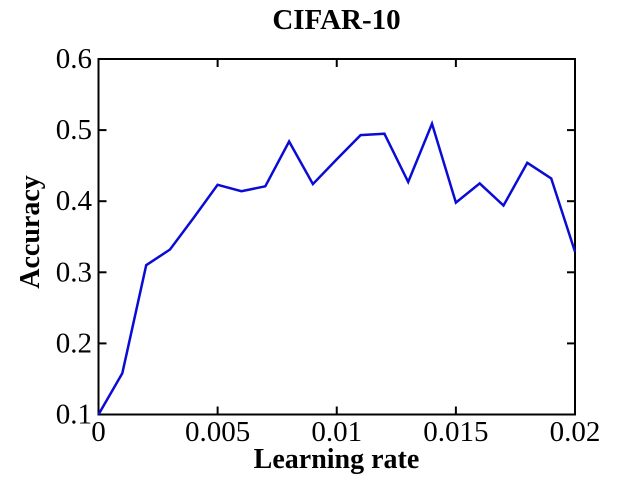 This screenshot has width=623, height=483. Describe the element at coordinates (74, 59) in the screenshot. I see `y-tick-label: 0.6` at that location.